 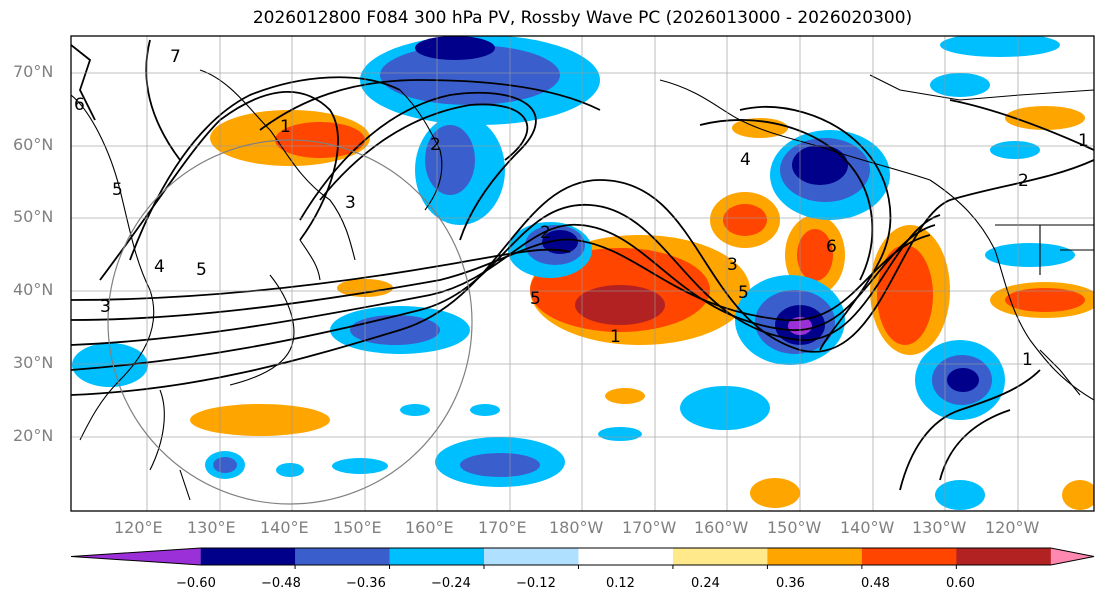 I want to click on colorbar-tick-label: −0.36, so click(x=366, y=583).